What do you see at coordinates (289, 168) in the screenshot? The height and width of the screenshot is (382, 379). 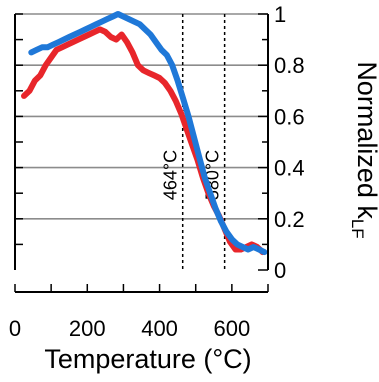 I see `y-tick-label: 0.4` at bounding box center [289, 168].